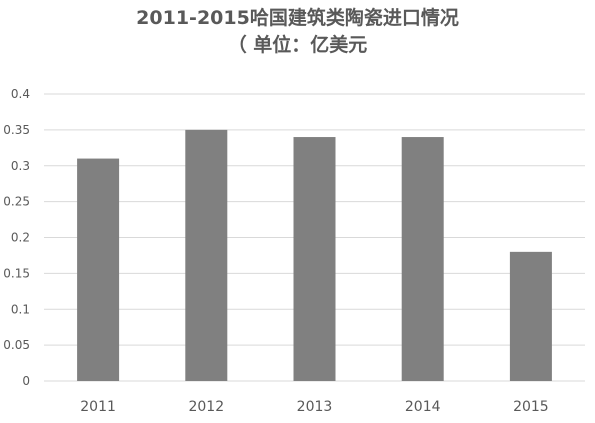 This screenshot has width=595, height=423. I want to click on bar-2011, so click(98, 269).